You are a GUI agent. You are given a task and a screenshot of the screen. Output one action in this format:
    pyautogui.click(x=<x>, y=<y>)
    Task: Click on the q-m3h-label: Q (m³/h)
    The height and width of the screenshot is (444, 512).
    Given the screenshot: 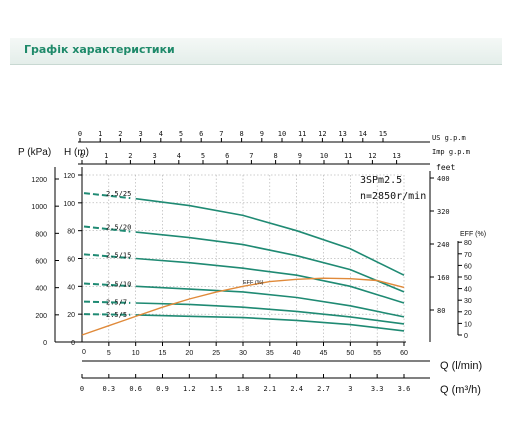 What is the action you would take?
    pyautogui.click(x=460, y=390)
    